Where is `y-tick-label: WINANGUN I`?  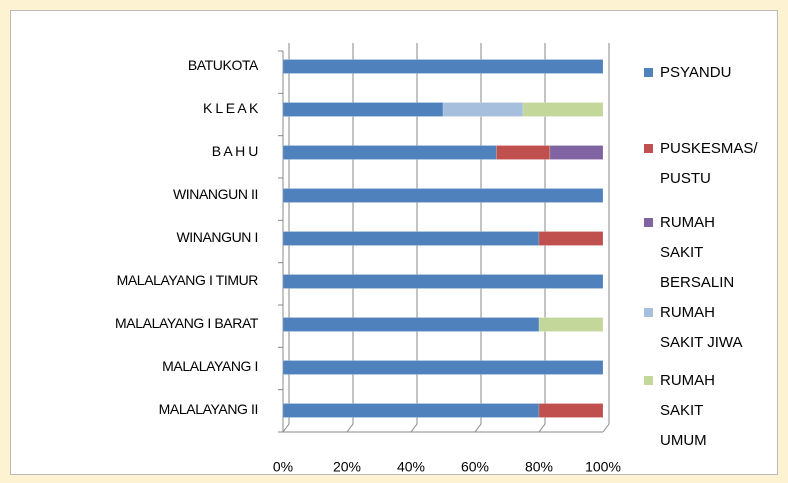 y-tick-label: WINANGUN I is located at coordinates (217, 237).